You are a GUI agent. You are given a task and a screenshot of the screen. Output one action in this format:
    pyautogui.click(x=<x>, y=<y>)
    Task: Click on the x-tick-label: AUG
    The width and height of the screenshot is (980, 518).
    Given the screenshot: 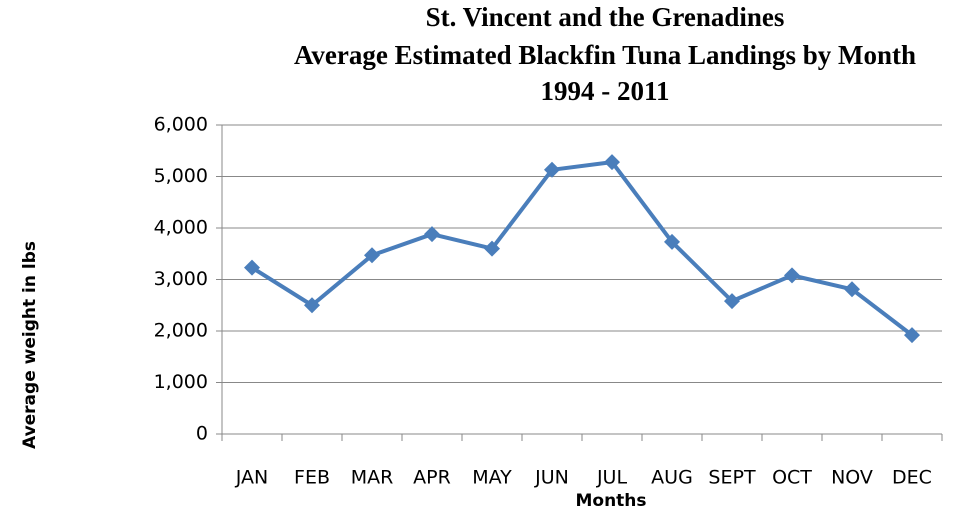 What is the action you would take?
    pyautogui.click(x=672, y=478)
    